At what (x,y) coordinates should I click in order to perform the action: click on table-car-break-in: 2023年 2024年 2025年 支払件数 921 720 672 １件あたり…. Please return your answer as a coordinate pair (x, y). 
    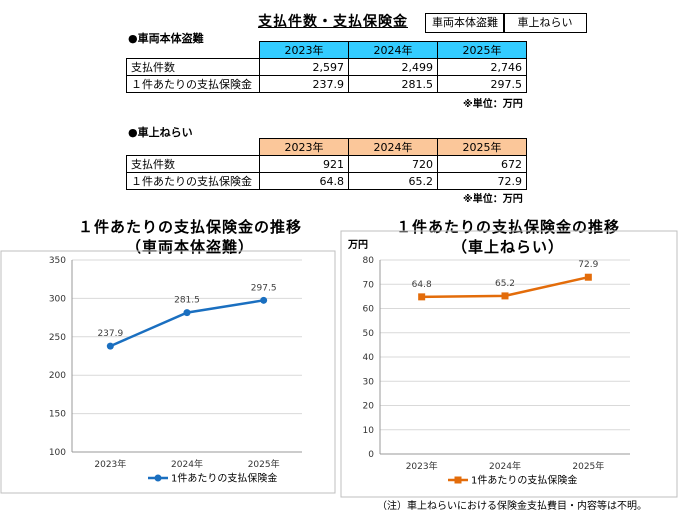
    Looking at the image, I should click on (326, 164).